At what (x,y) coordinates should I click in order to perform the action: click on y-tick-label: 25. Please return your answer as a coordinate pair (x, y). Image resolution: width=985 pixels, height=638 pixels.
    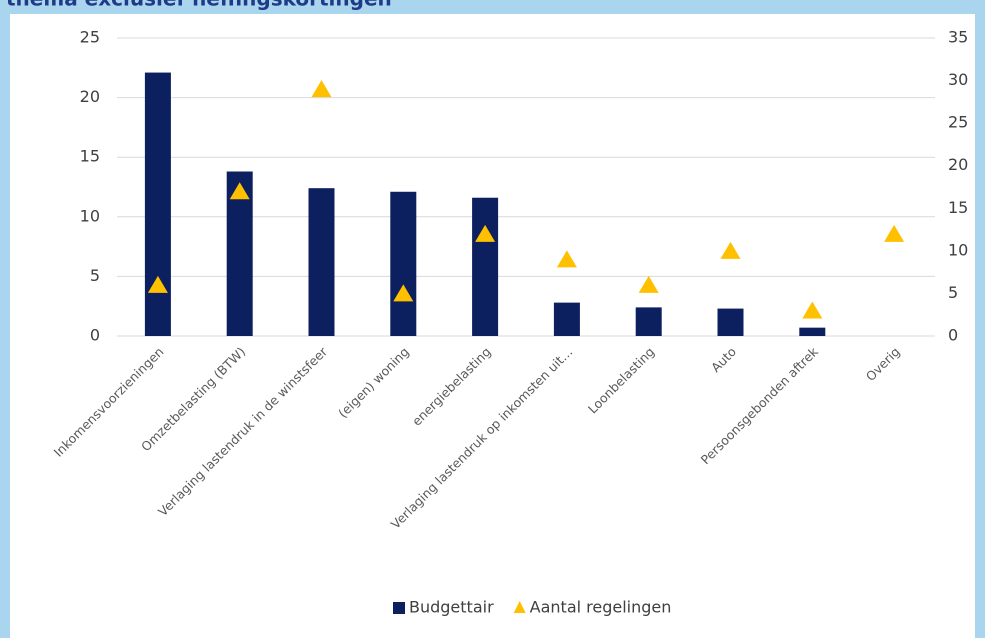
    Looking at the image, I should click on (90, 37).